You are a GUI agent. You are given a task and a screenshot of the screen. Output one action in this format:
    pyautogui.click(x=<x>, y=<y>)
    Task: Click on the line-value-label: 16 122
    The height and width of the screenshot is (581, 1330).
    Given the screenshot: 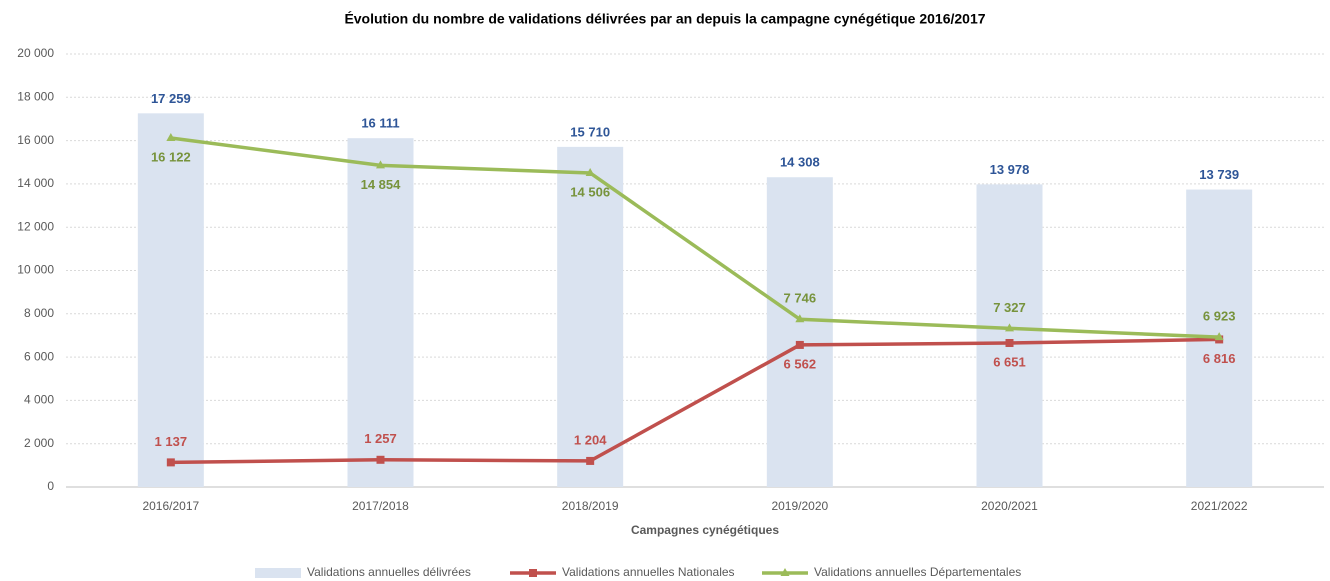 What is the action you would take?
    pyautogui.click(x=171, y=156)
    